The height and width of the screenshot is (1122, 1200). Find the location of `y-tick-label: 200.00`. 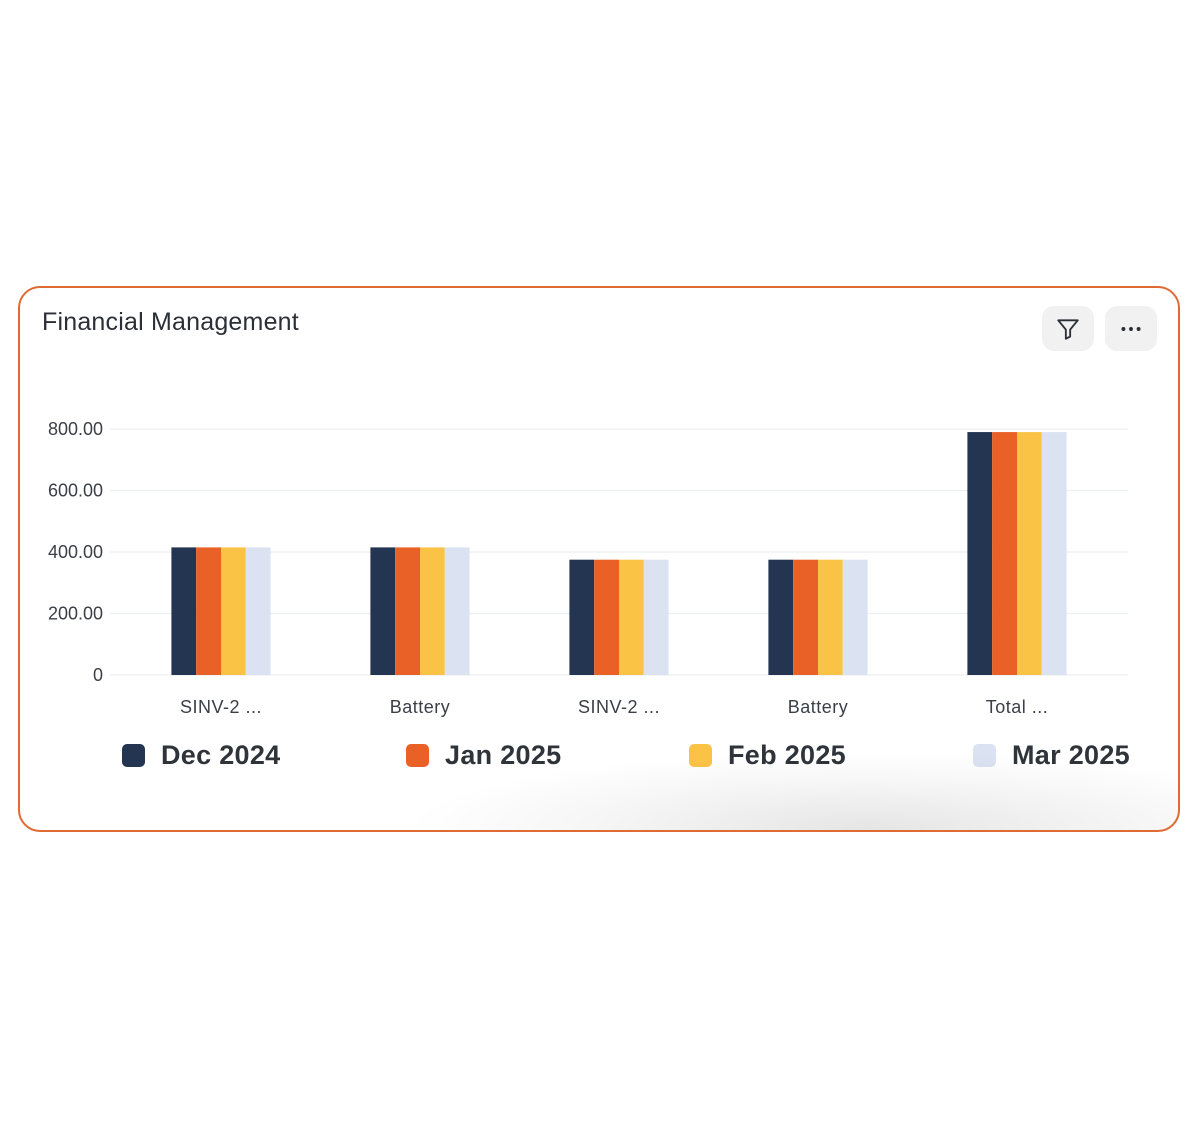

y-tick-label: 200.00 is located at coordinates (75, 614).